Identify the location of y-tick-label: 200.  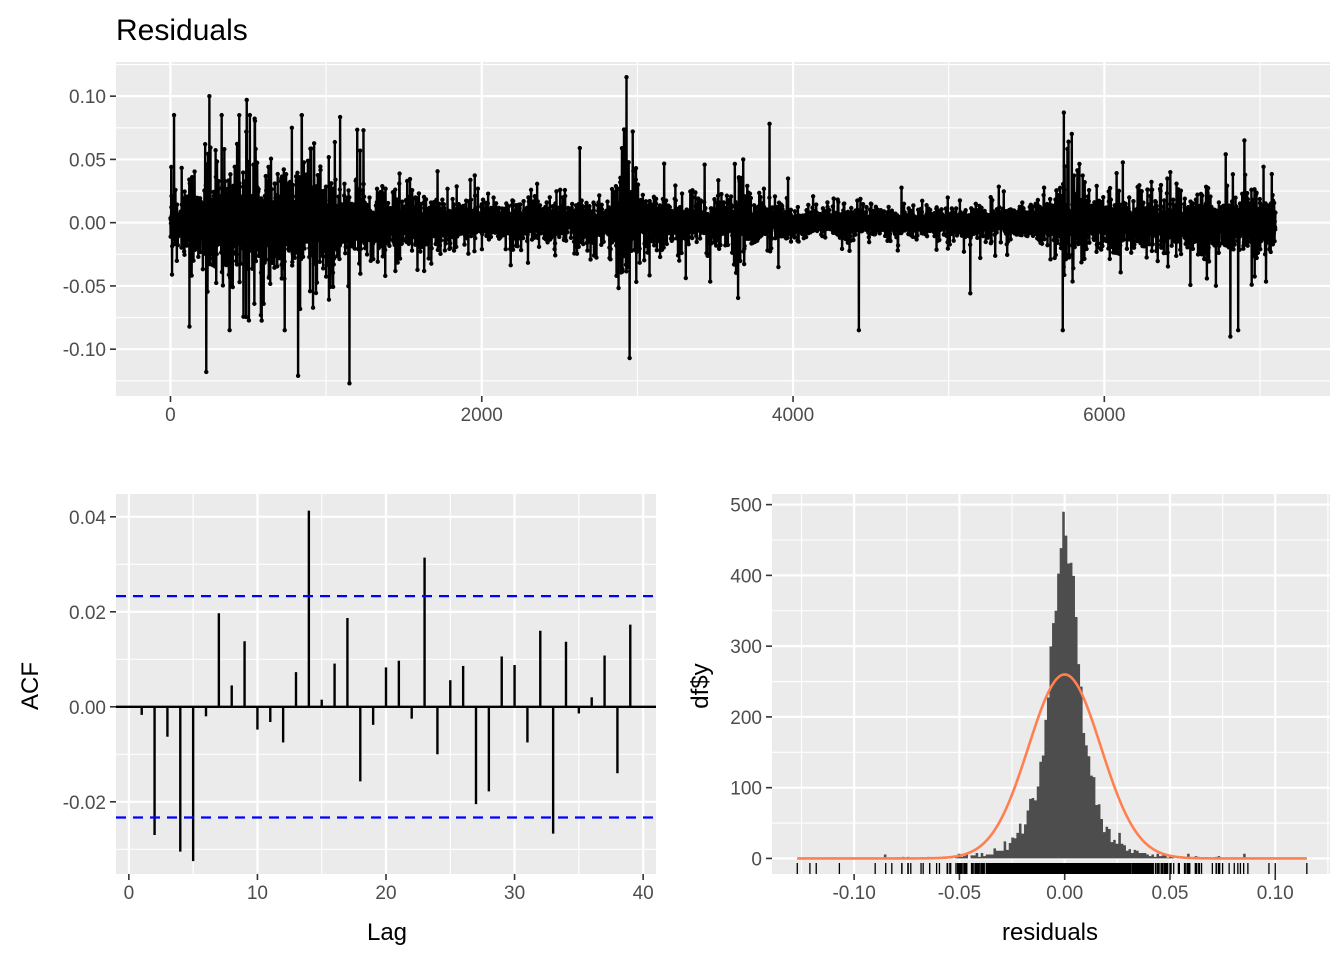
(746, 718).